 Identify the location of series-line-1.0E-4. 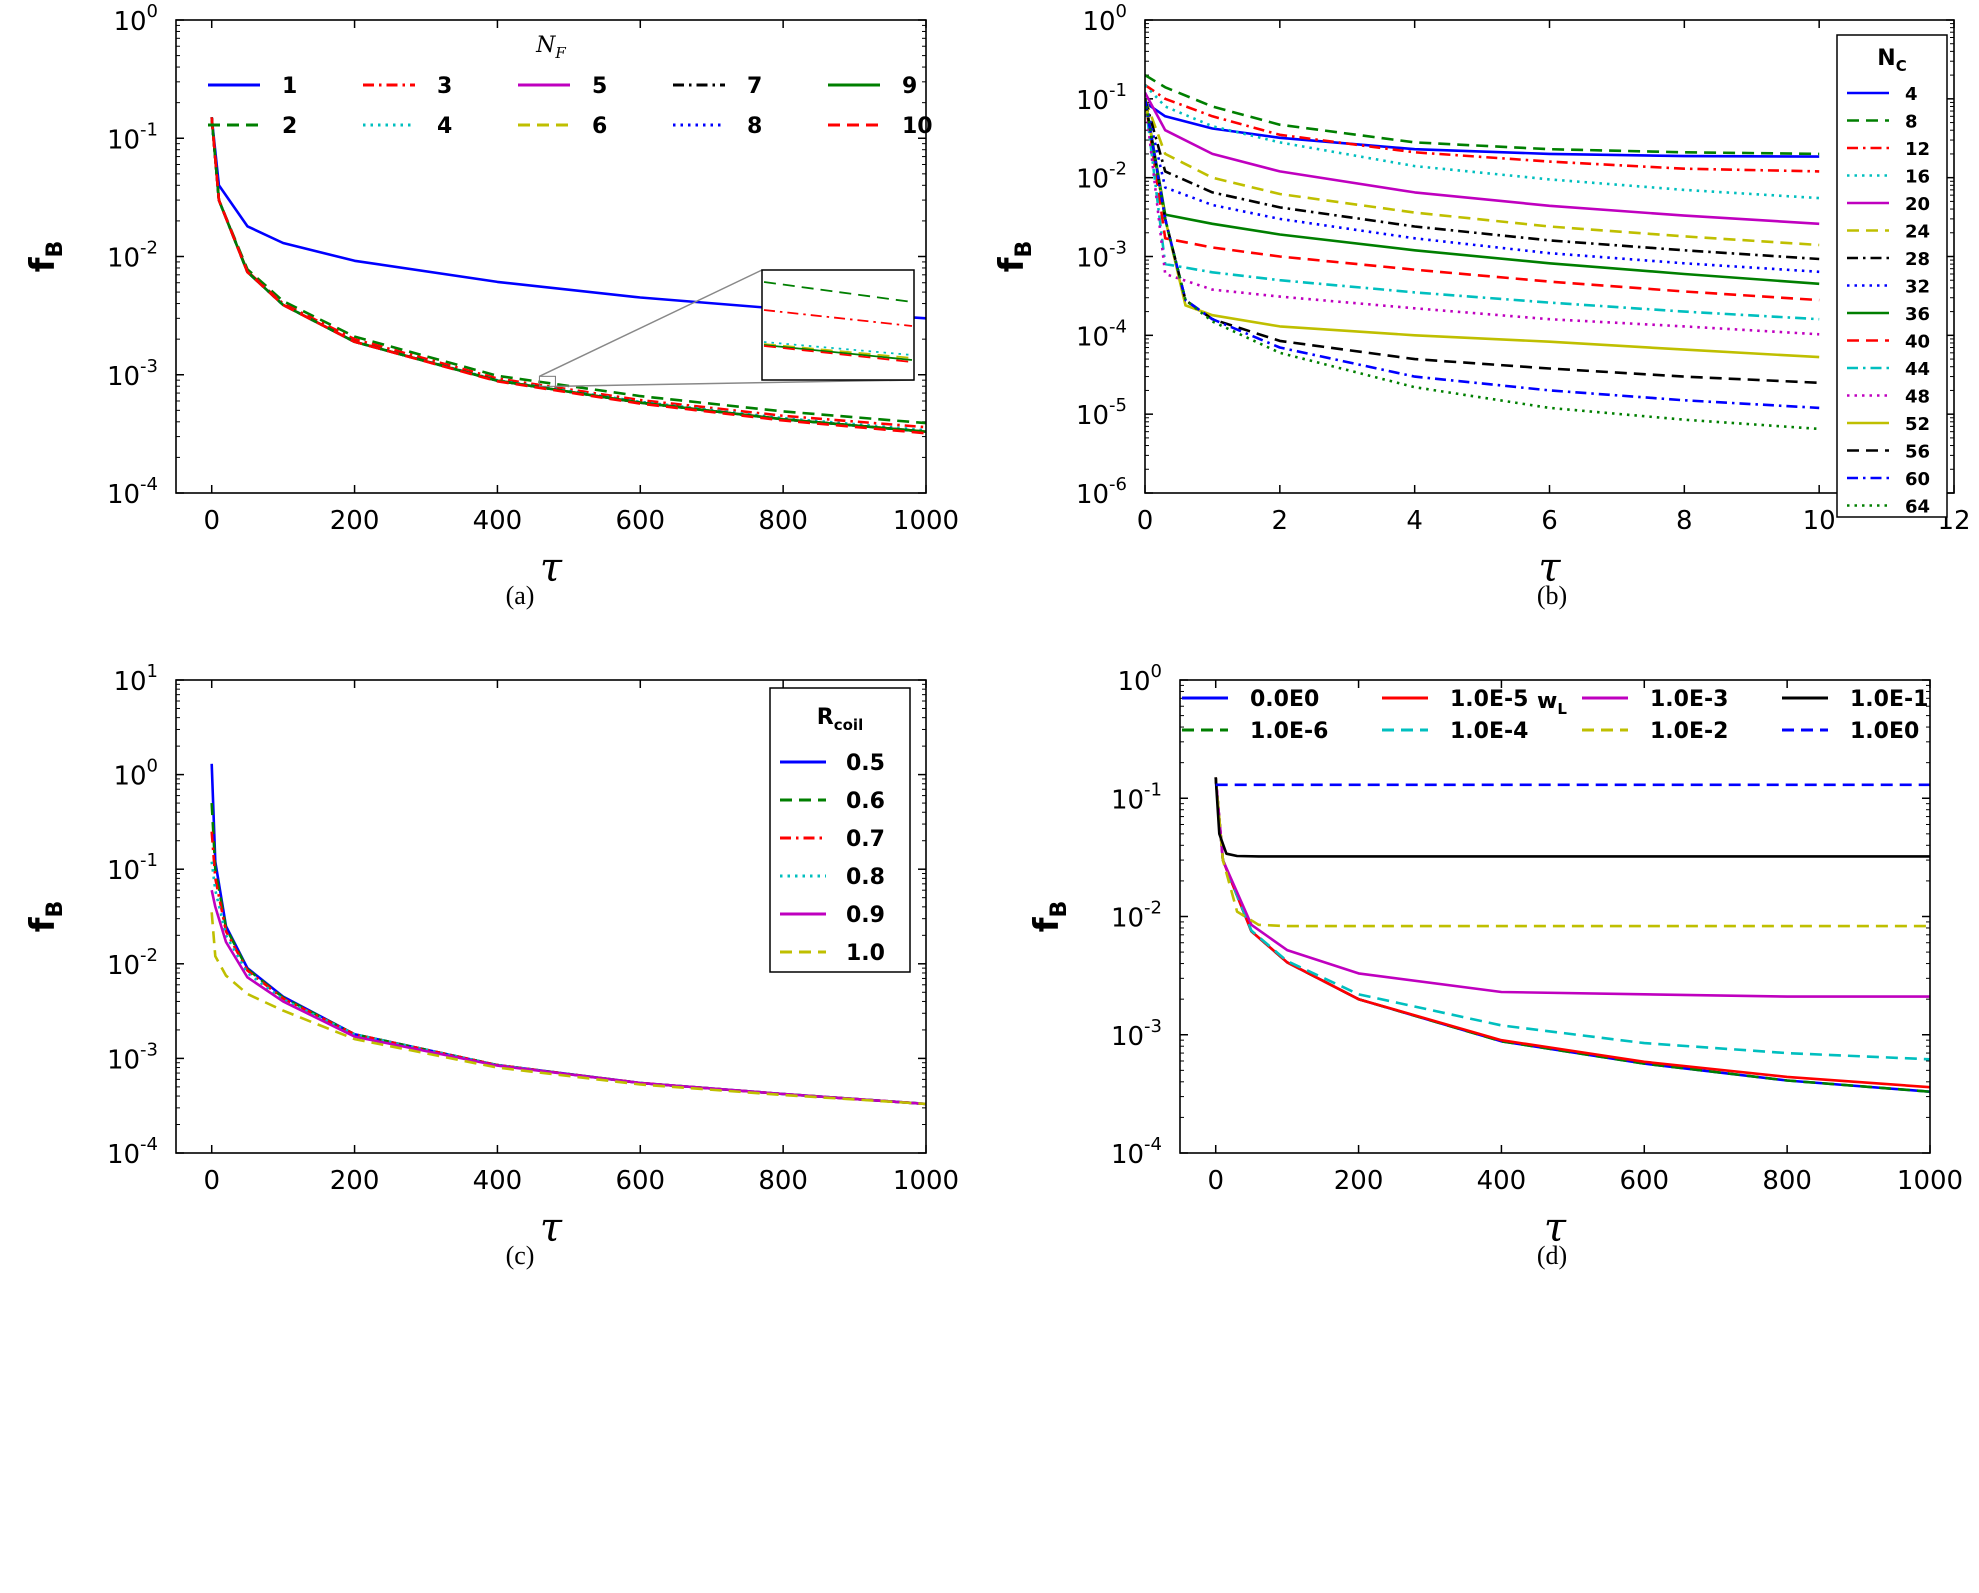
(1572, 919).